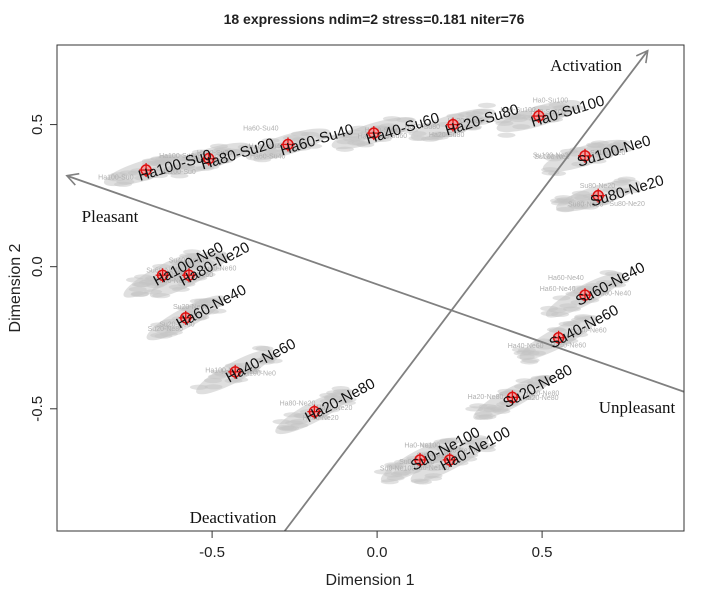 The height and width of the screenshot is (590, 709). What do you see at coordinates (235, 371) in the screenshot?
I see `point-ha40-ne60` at bounding box center [235, 371].